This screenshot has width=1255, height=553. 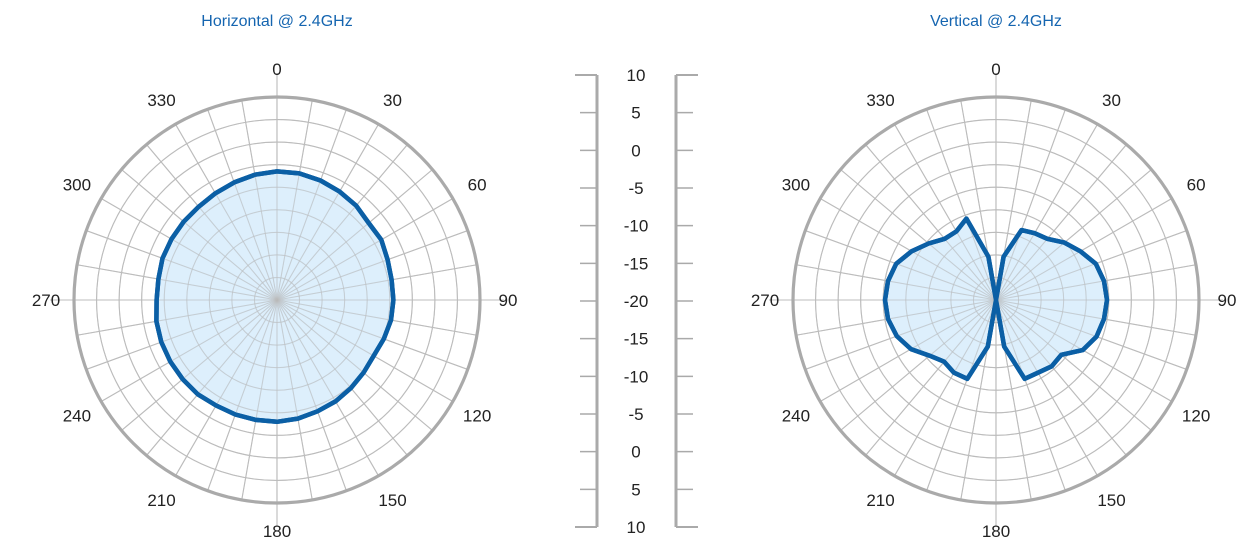 What do you see at coordinates (1196, 185) in the screenshot?
I see `angle-label-60: 60` at bounding box center [1196, 185].